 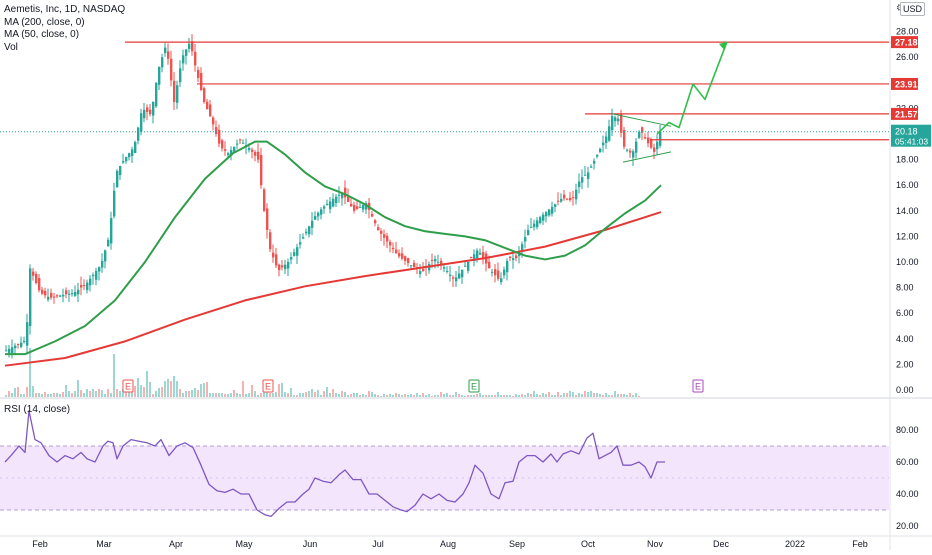 What do you see at coordinates (723, 45) in the screenshot?
I see `projection-arrow-head` at bounding box center [723, 45].